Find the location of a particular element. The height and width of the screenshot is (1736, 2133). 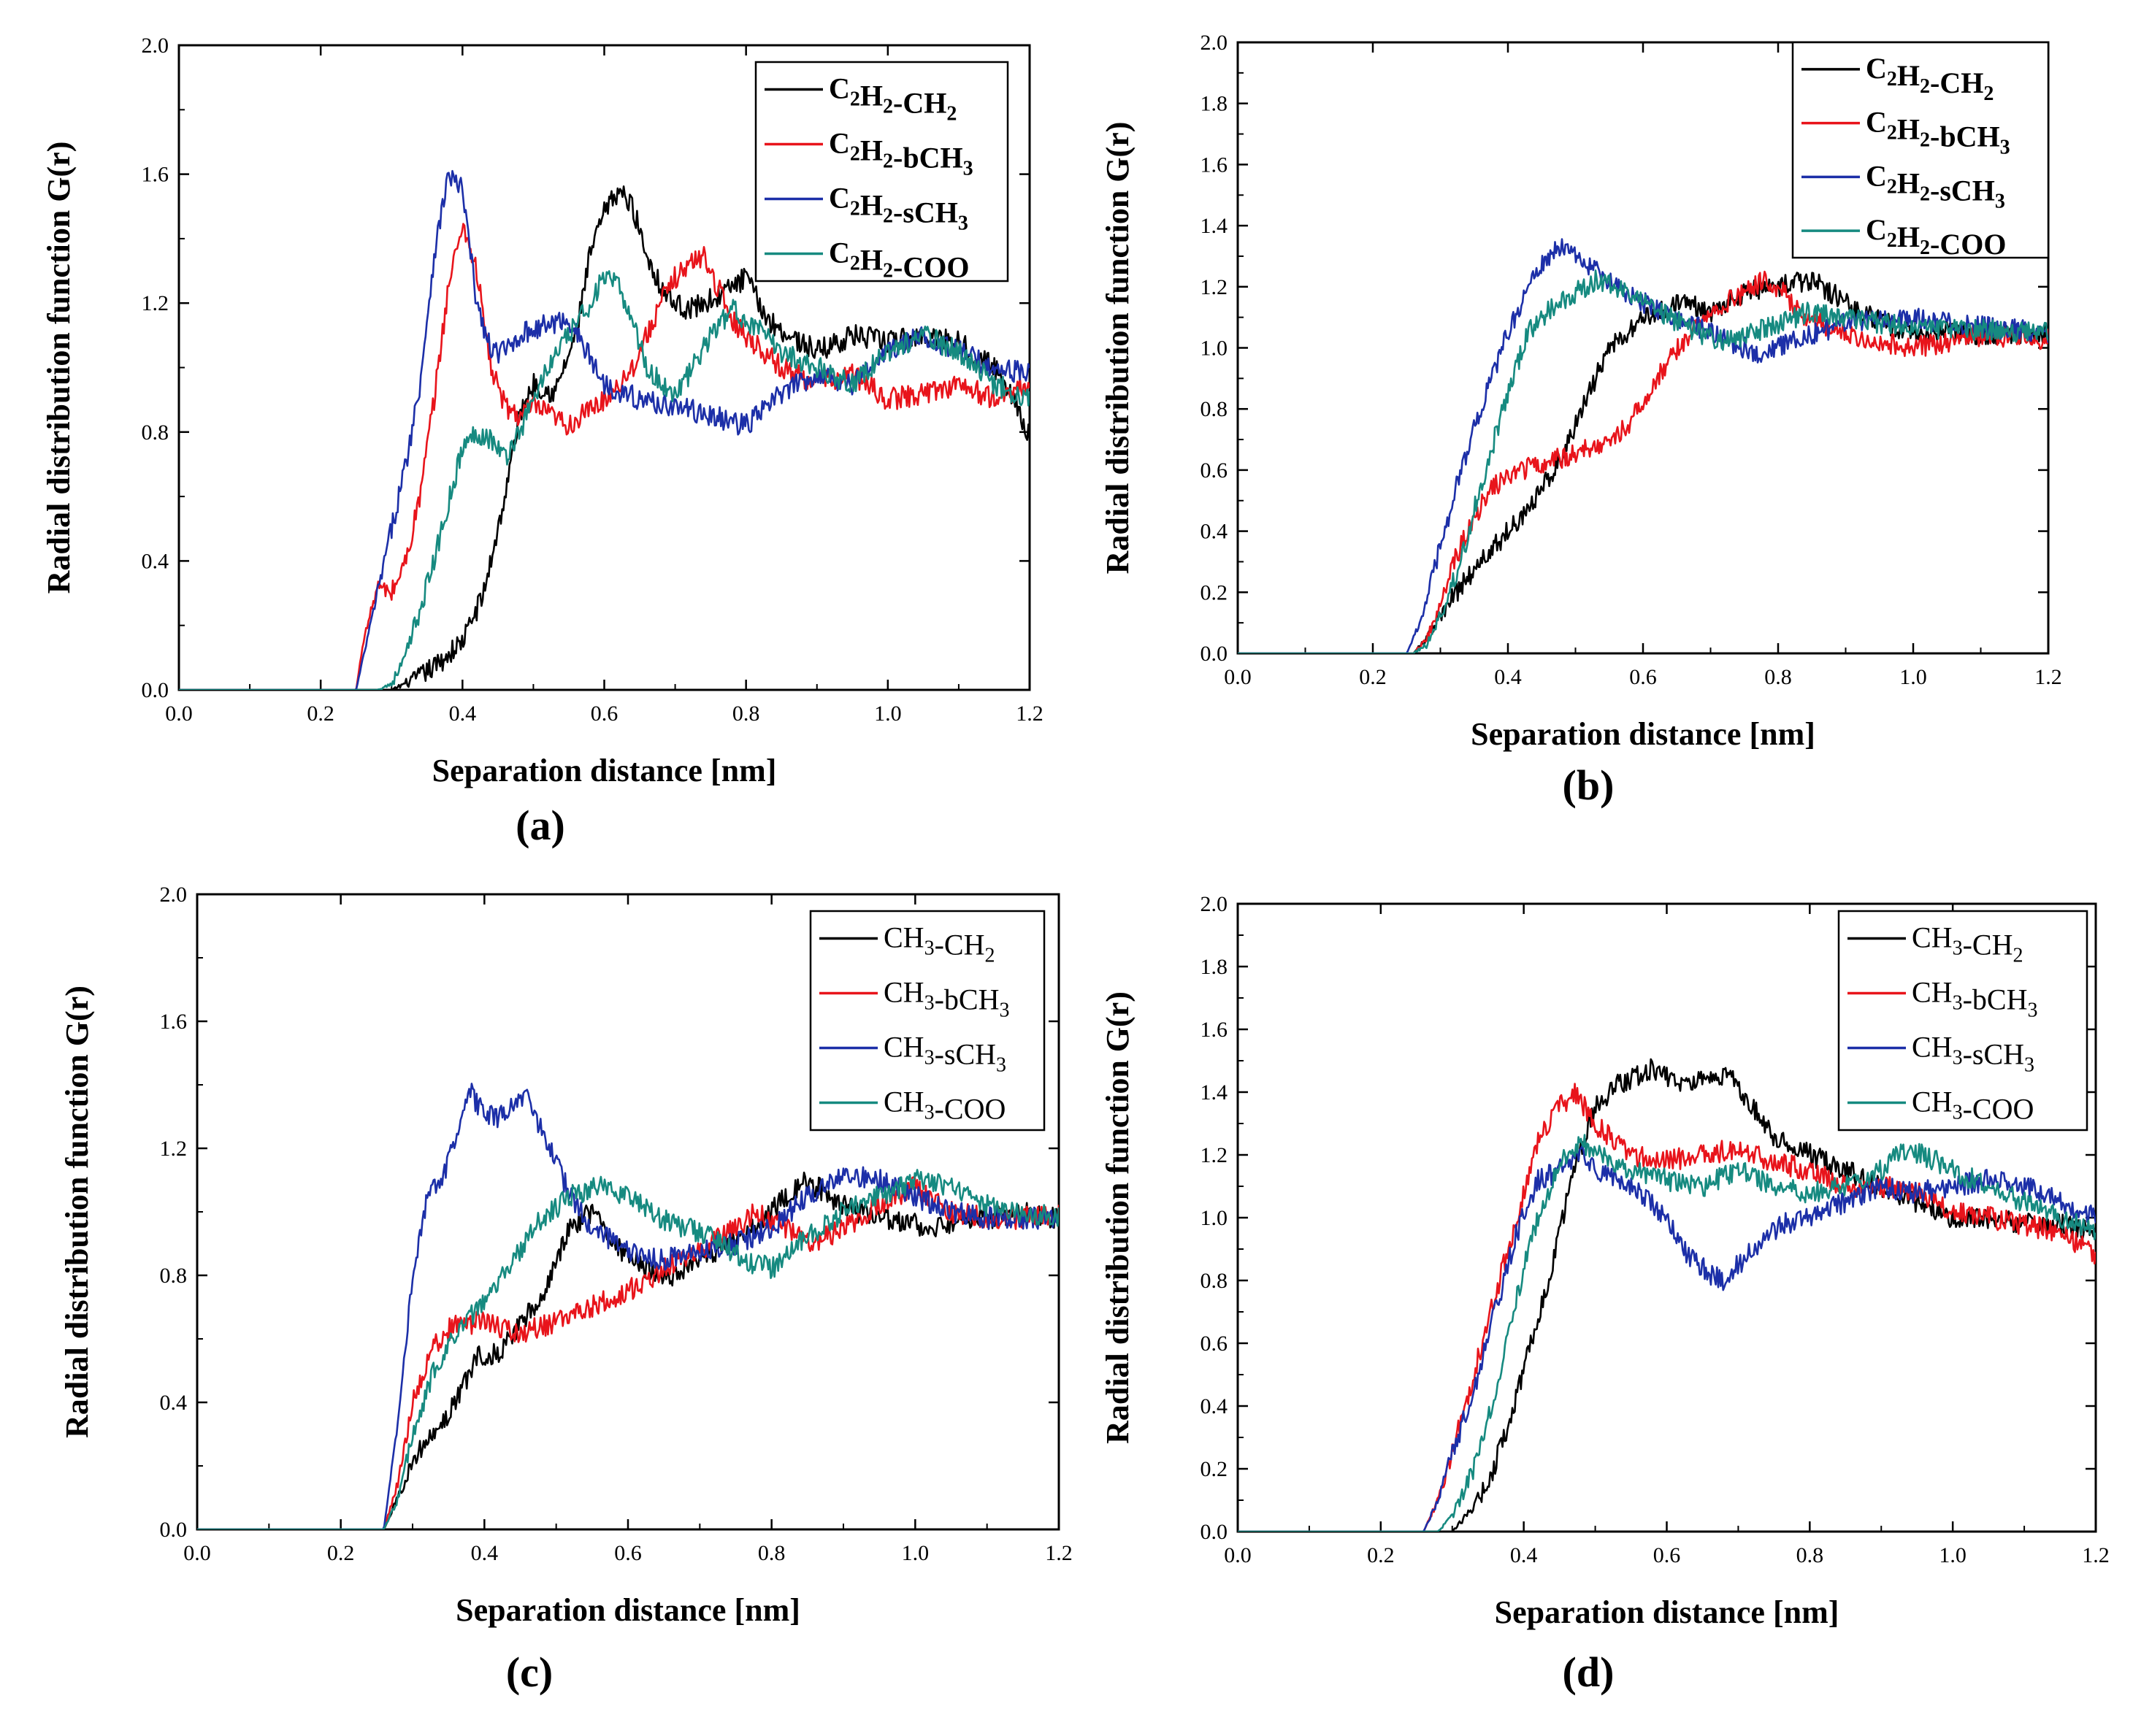

panel-label: (b) is located at coordinates (1589, 785).